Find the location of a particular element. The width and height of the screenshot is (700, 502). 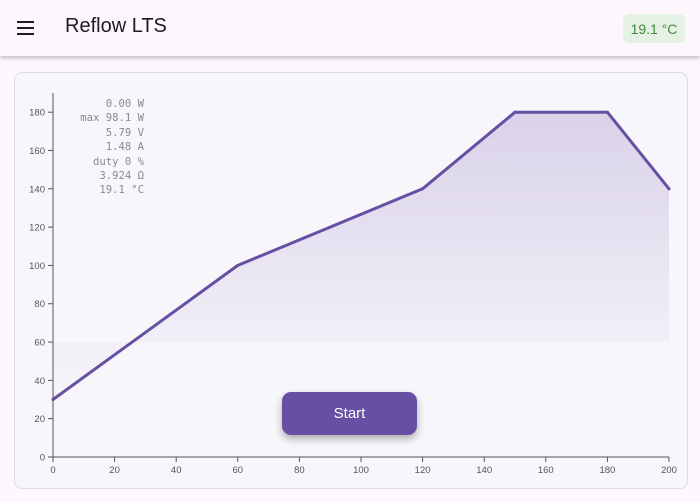

x-tick-label: 100 is located at coordinates (361, 470).